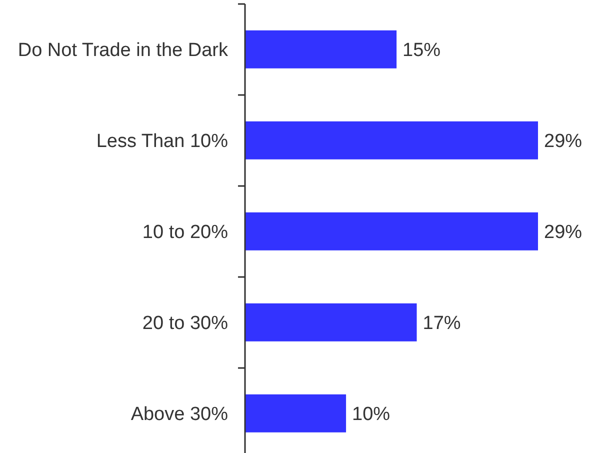 The height and width of the screenshot is (453, 596). Describe the element at coordinates (162, 141) in the screenshot. I see `y-tick-label: Less Than 10%` at that location.